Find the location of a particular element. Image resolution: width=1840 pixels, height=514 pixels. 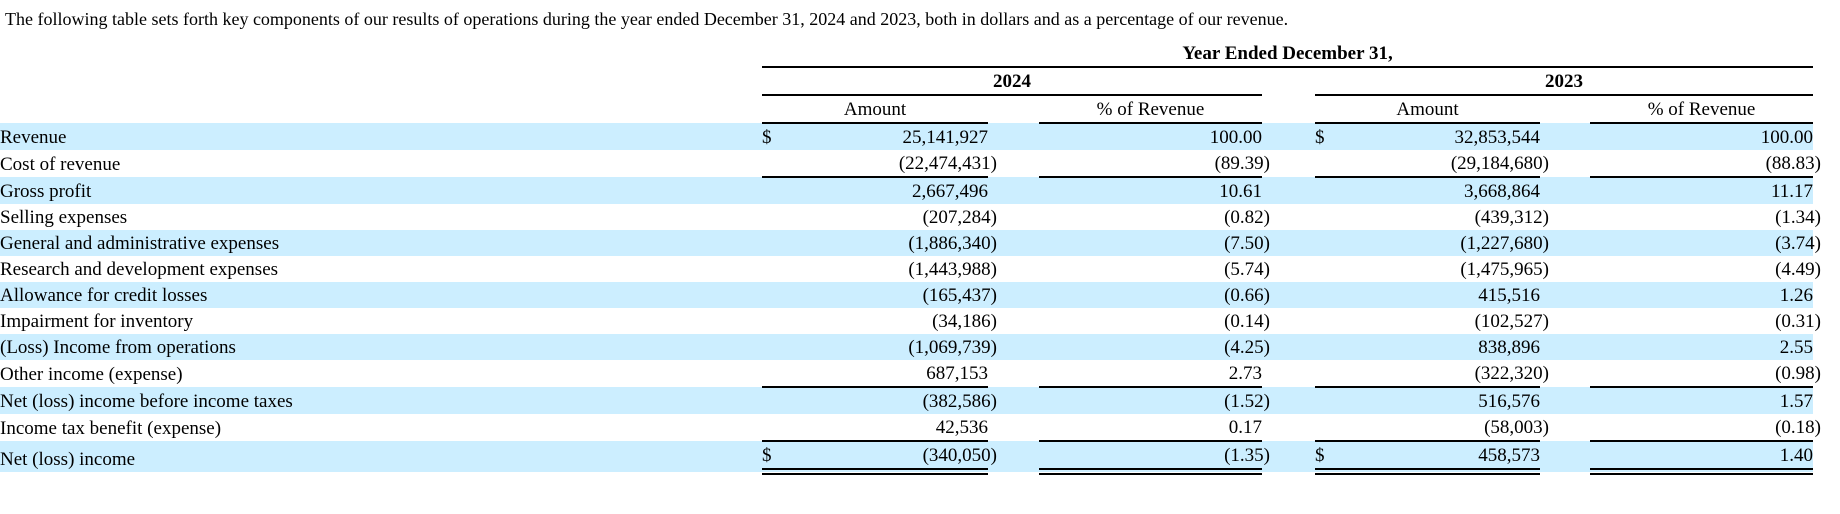

dollar-sign-2023: $ is located at coordinates (1330, 458).